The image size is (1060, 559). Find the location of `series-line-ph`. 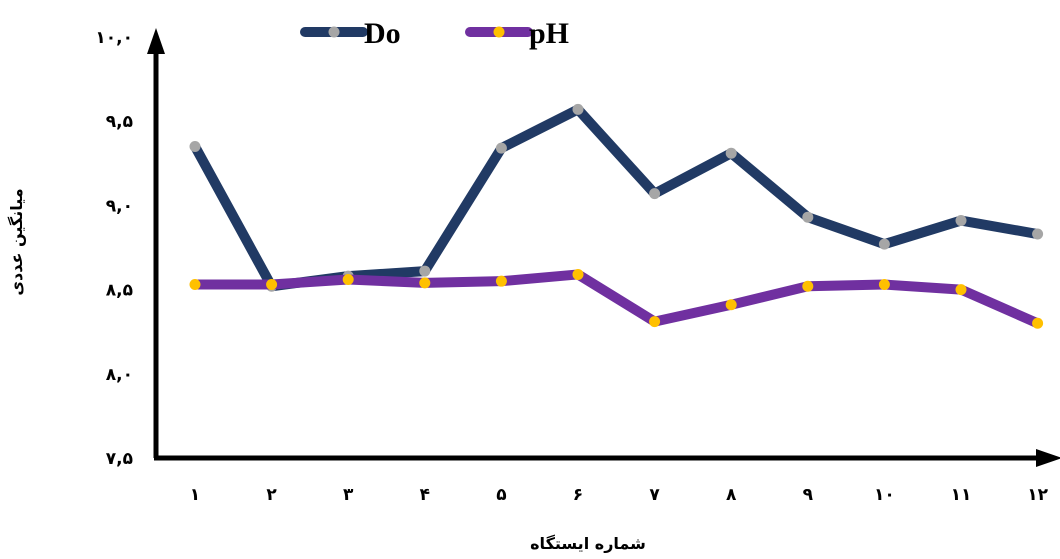

series-line-ph is located at coordinates (616, 299).